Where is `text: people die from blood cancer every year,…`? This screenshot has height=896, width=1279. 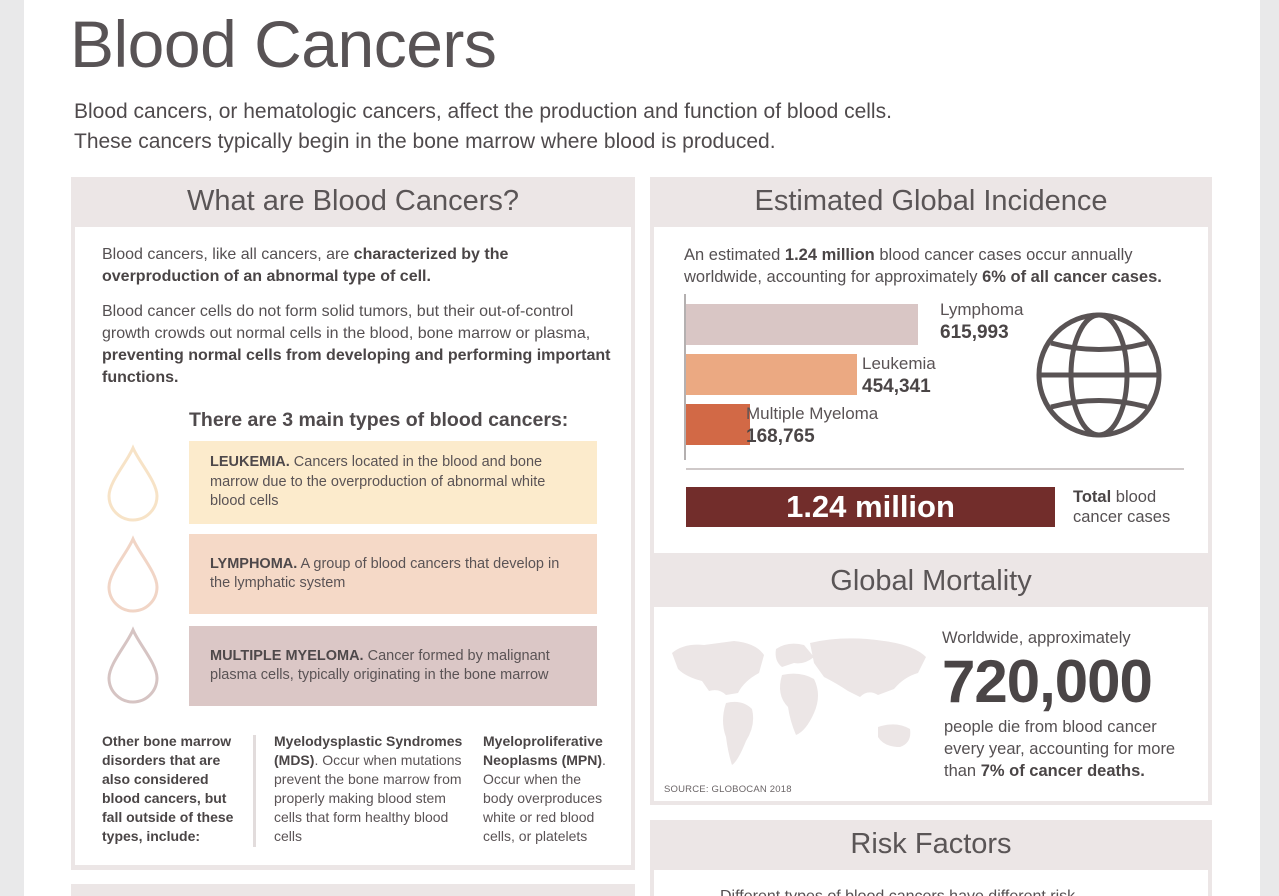
text: people die from blood cancer every year,… is located at coordinates (1060, 749).